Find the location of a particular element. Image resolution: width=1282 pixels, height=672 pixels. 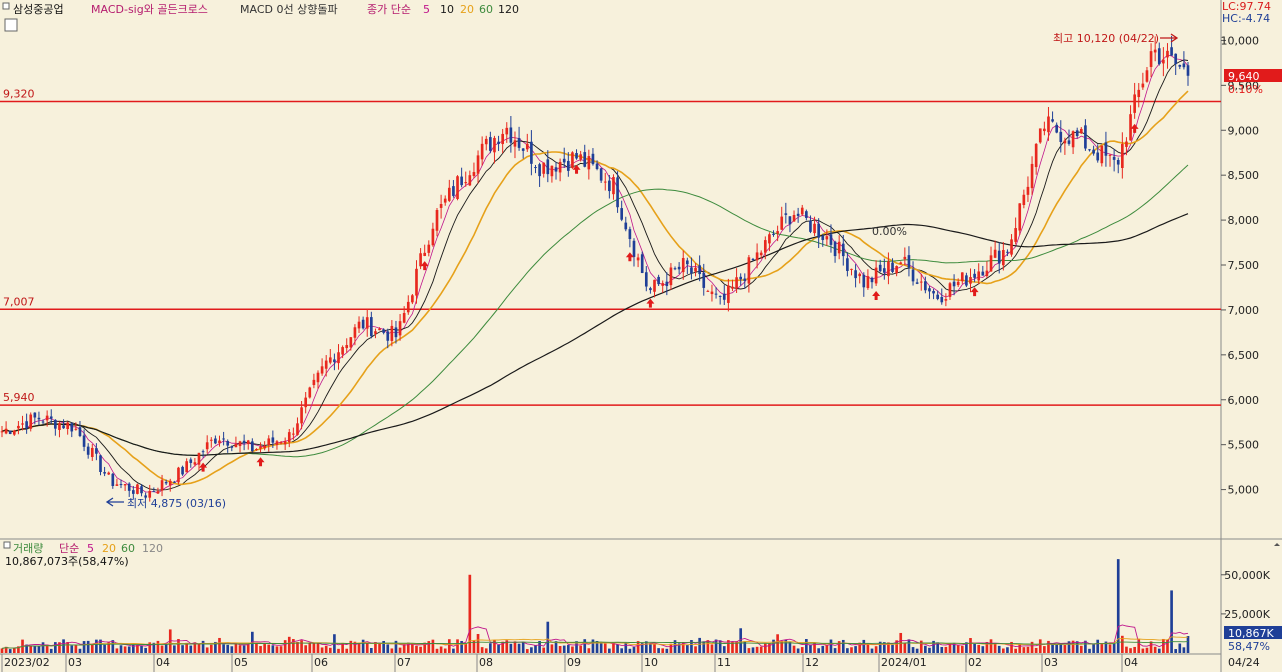

low-arrow-icon is located at coordinates (114, 502).